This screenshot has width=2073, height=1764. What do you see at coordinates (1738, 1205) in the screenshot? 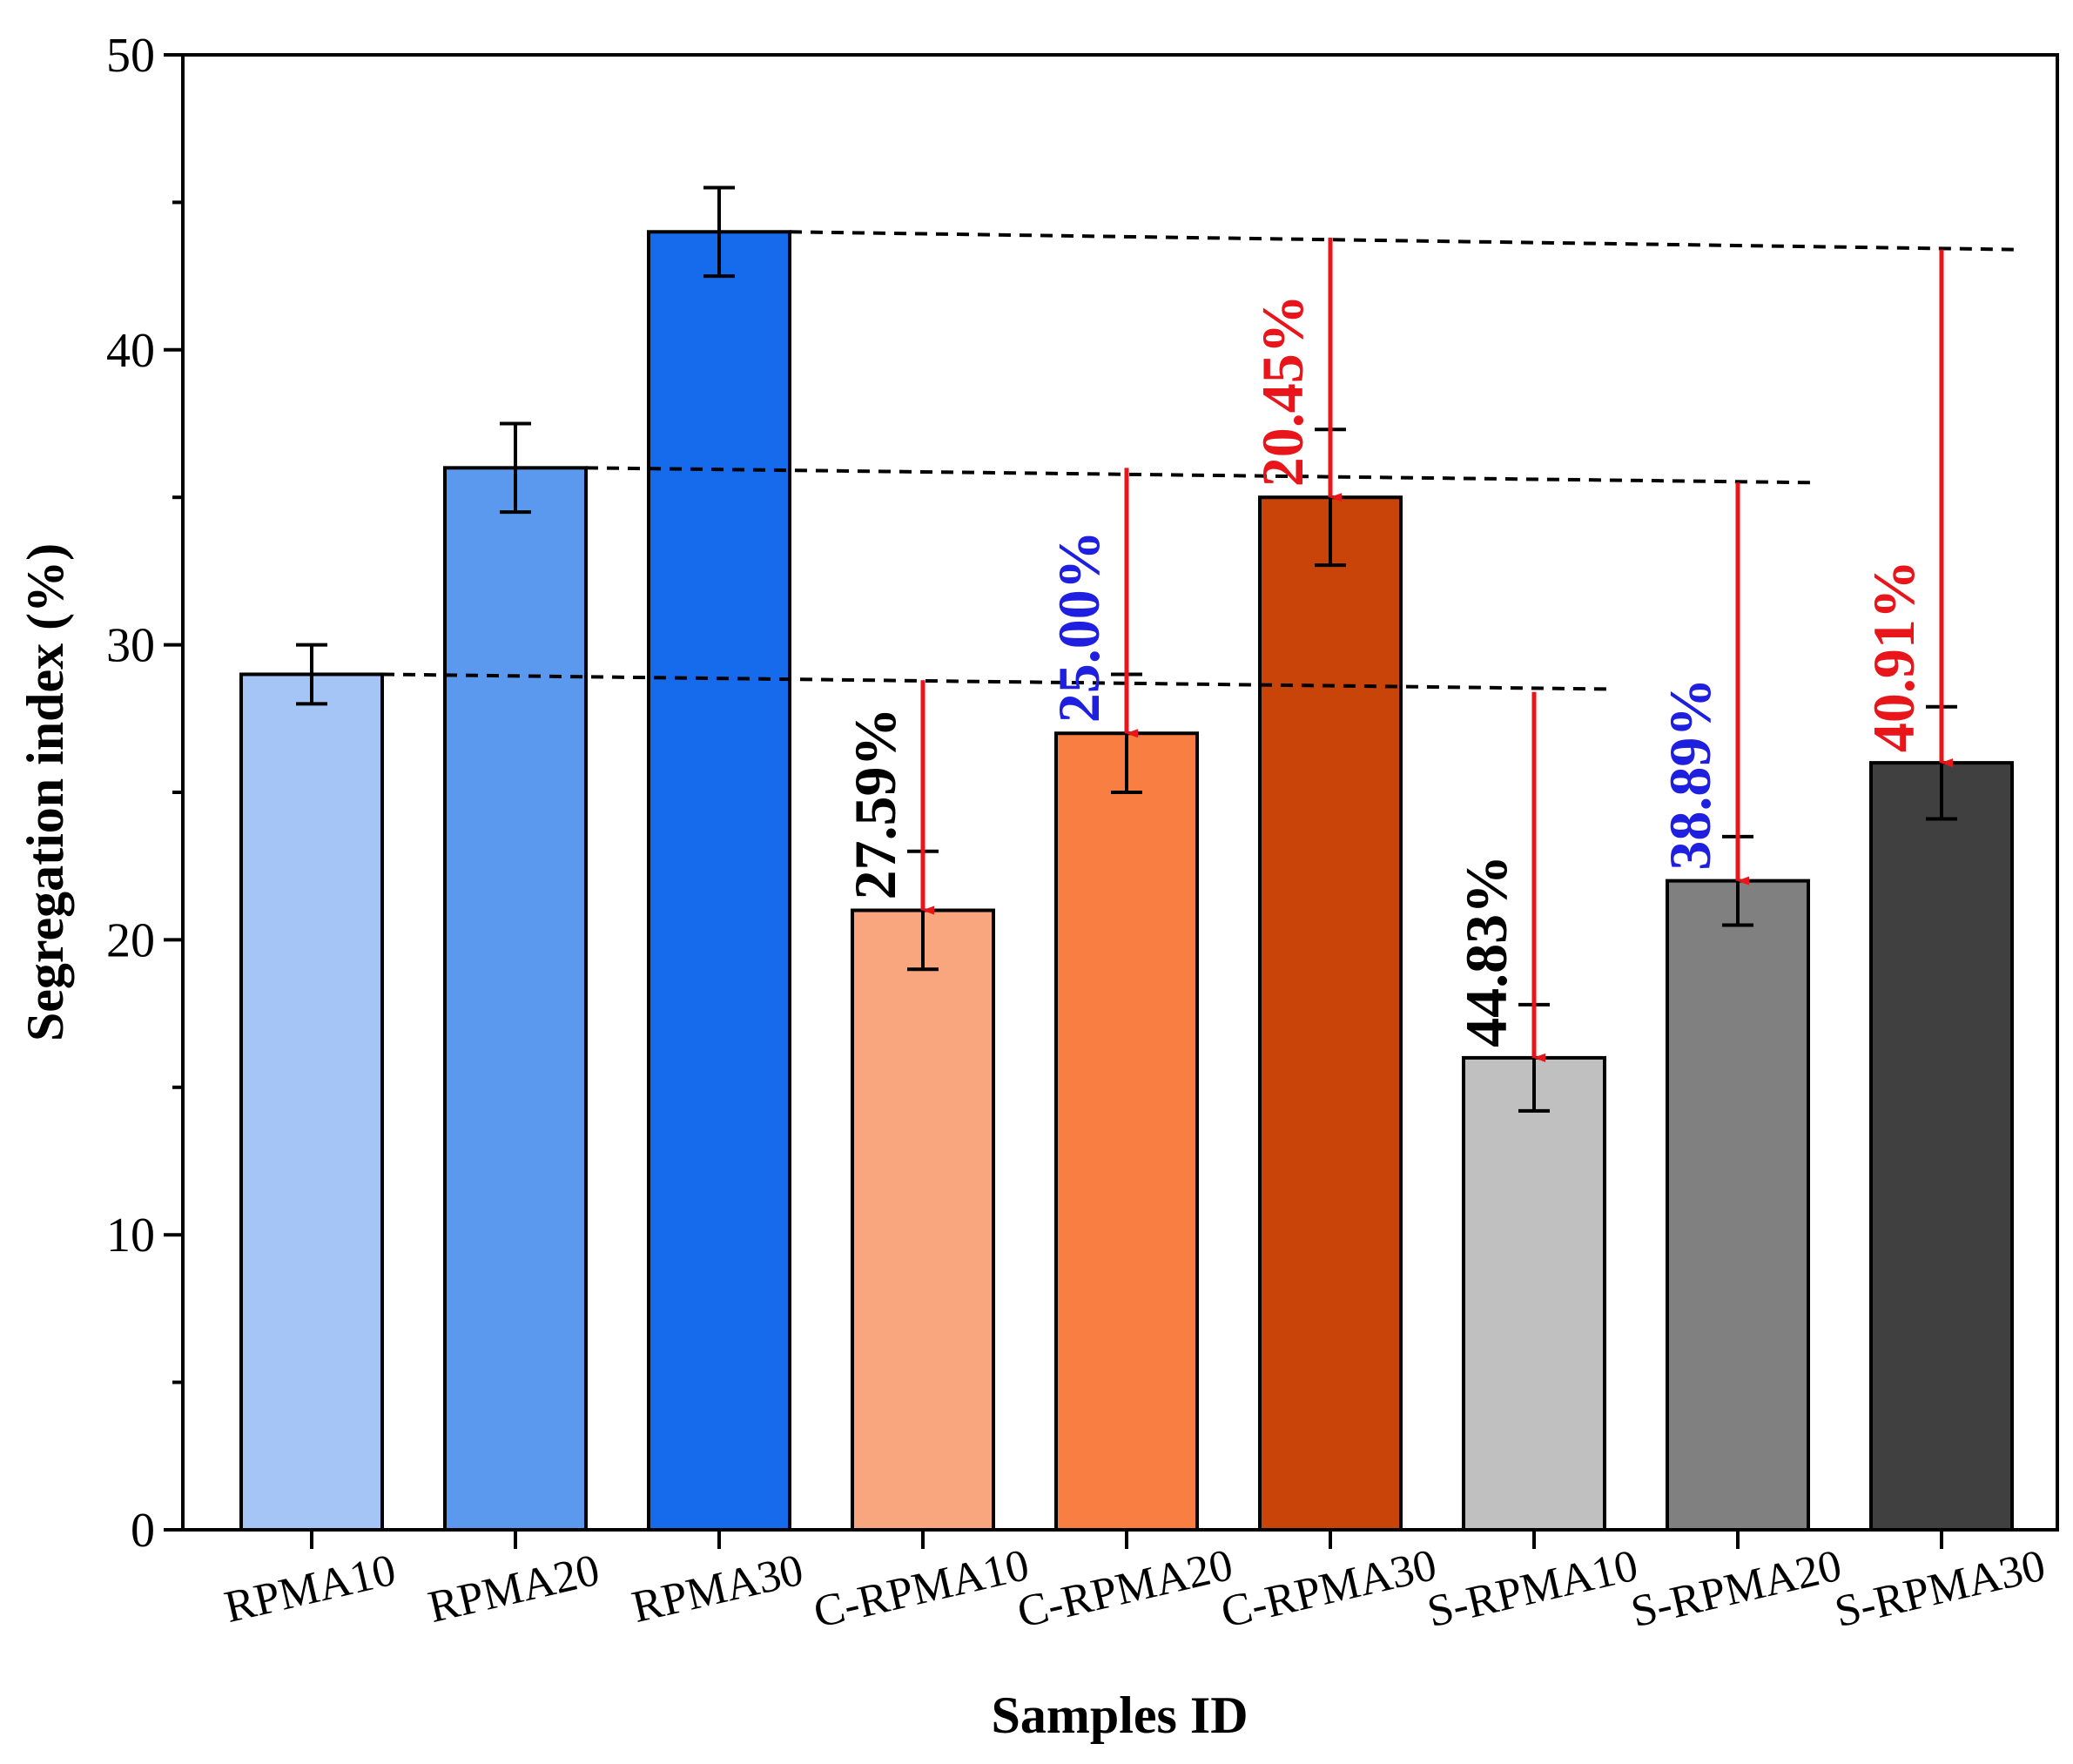
I see `bar-s-rpma20` at bounding box center [1738, 1205].